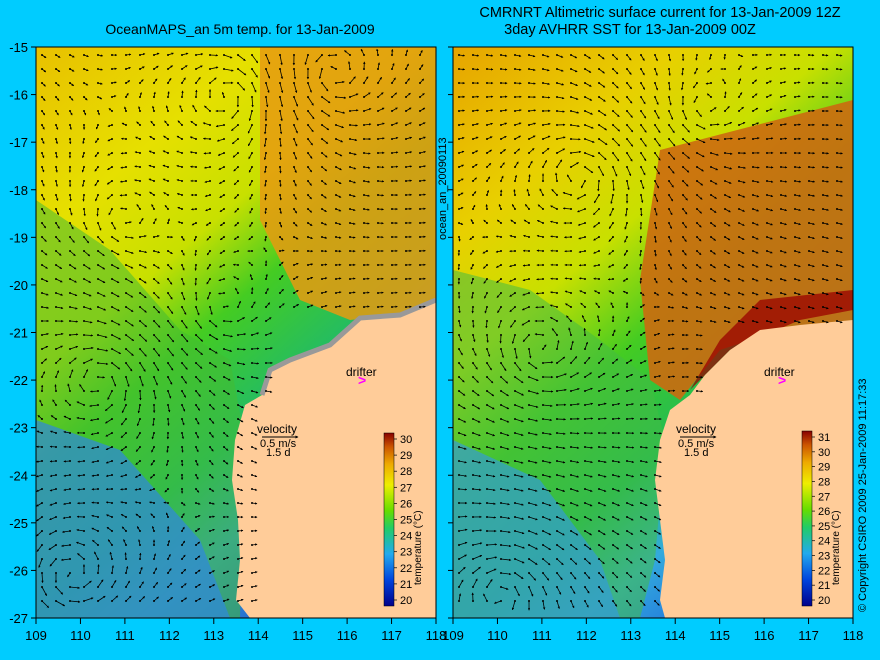  I want to click on lat-tick-label: -21, so click(18, 333).